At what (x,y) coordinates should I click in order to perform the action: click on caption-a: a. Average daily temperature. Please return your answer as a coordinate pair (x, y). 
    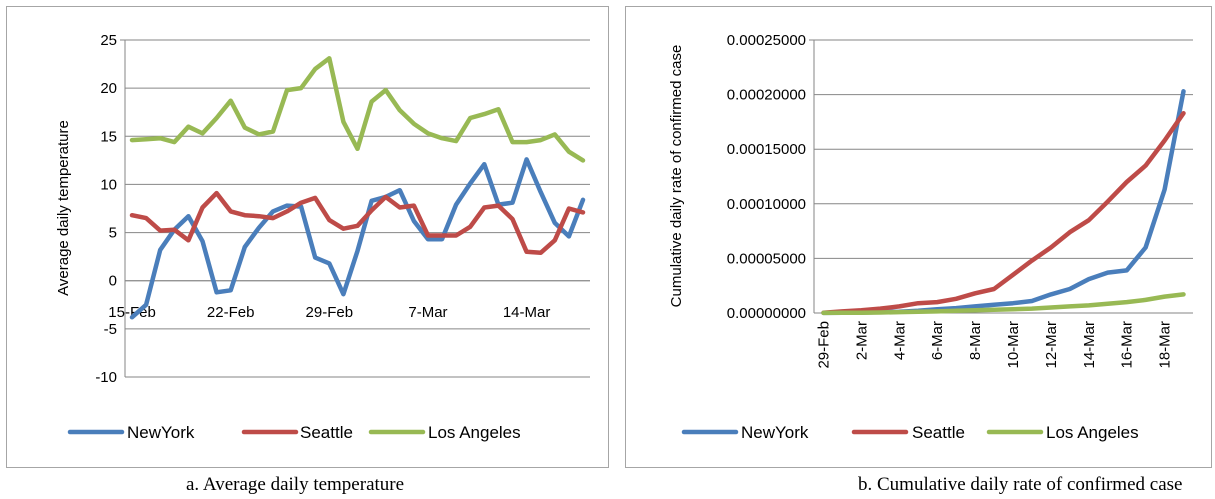
    Looking at the image, I should click on (295, 484).